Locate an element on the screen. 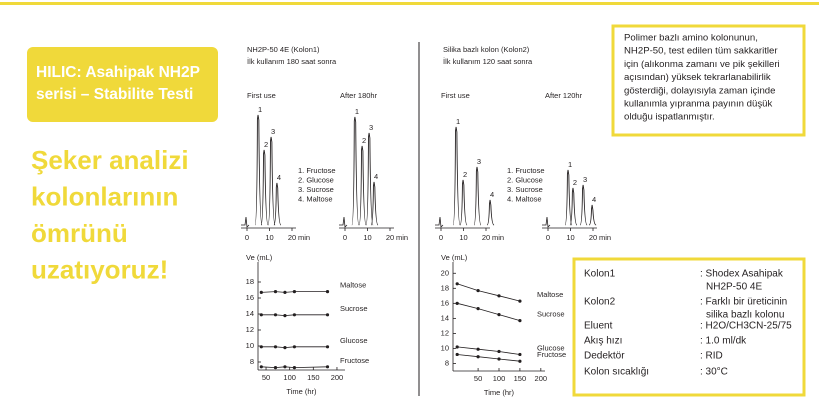 This screenshot has height=405, width=819. spec-value: silika bazlı kolonu is located at coordinates (745, 315).